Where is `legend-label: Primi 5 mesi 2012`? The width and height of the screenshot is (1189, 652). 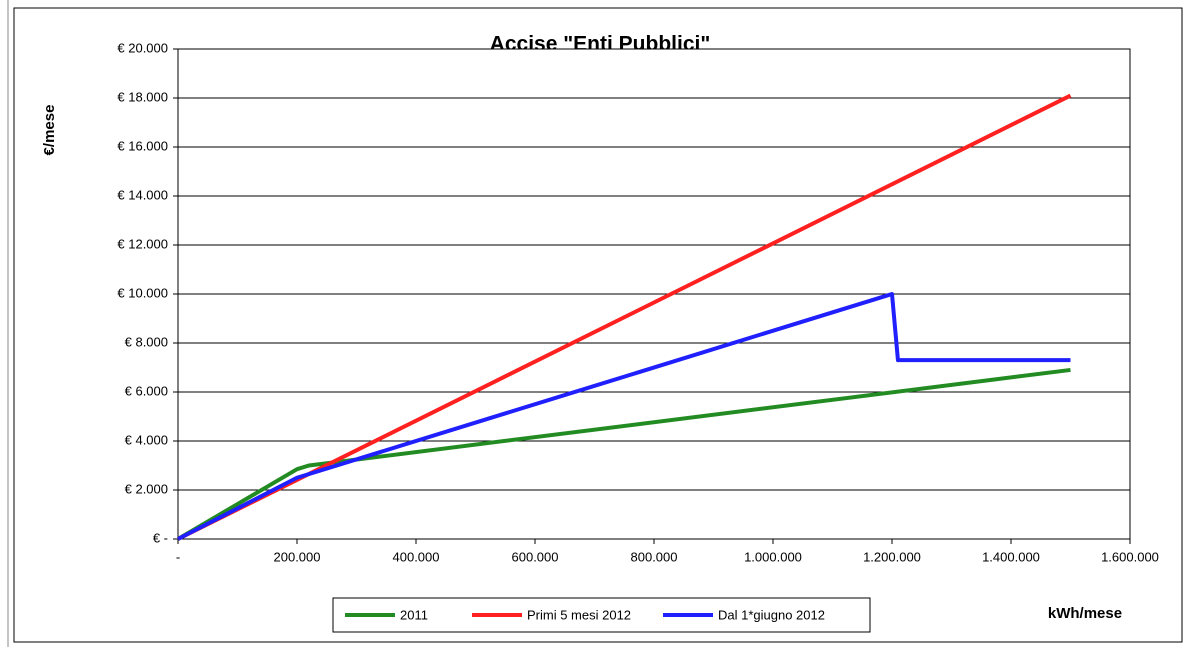
legend-label: Primi 5 mesi 2012 is located at coordinates (579, 614).